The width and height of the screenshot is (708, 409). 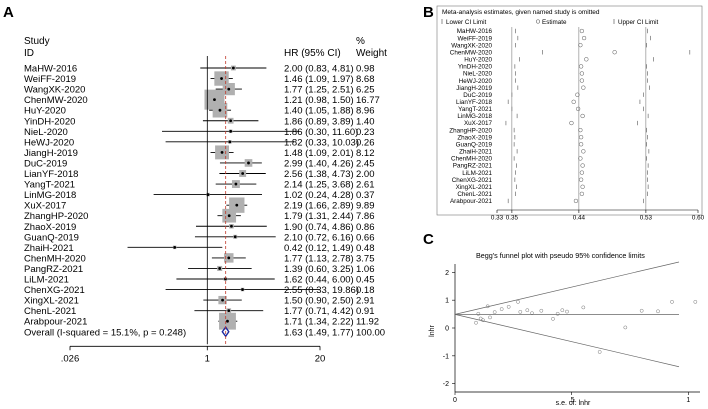 I want to click on forest-study-label: Arabpour-2021, so click(x=55, y=322).